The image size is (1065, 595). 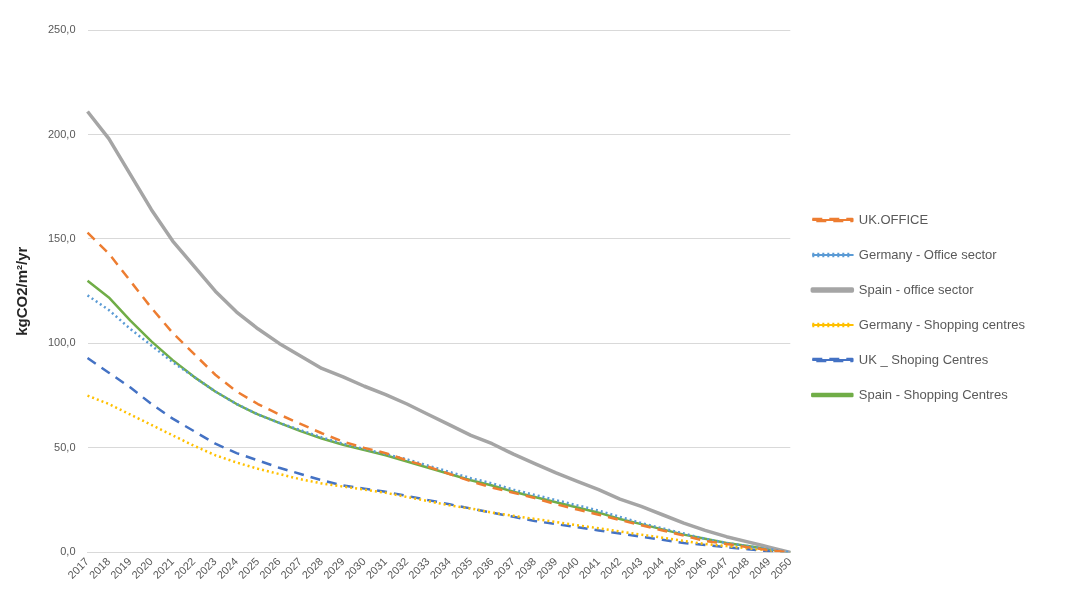 I want to click on legend-label: Germany - Shopping centres, so click(x=942, y=324).